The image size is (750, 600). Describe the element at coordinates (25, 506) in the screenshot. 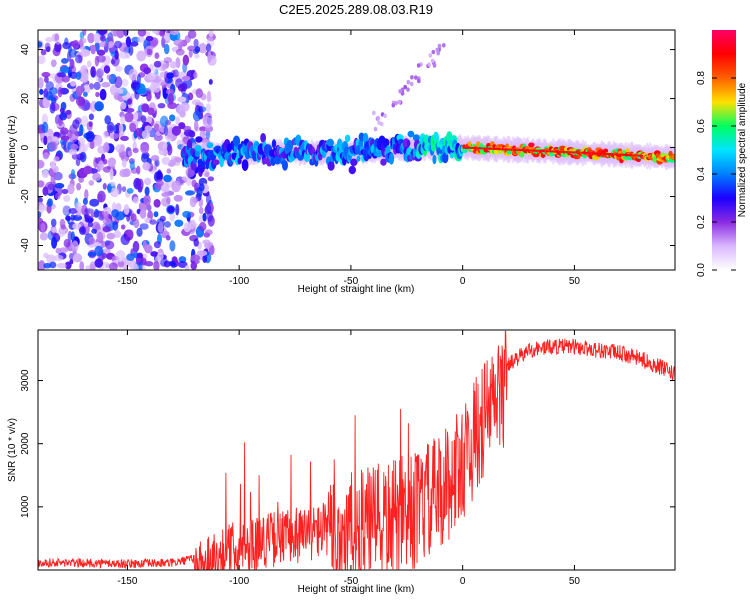

I see `y-tick-label: 1000` at that location.